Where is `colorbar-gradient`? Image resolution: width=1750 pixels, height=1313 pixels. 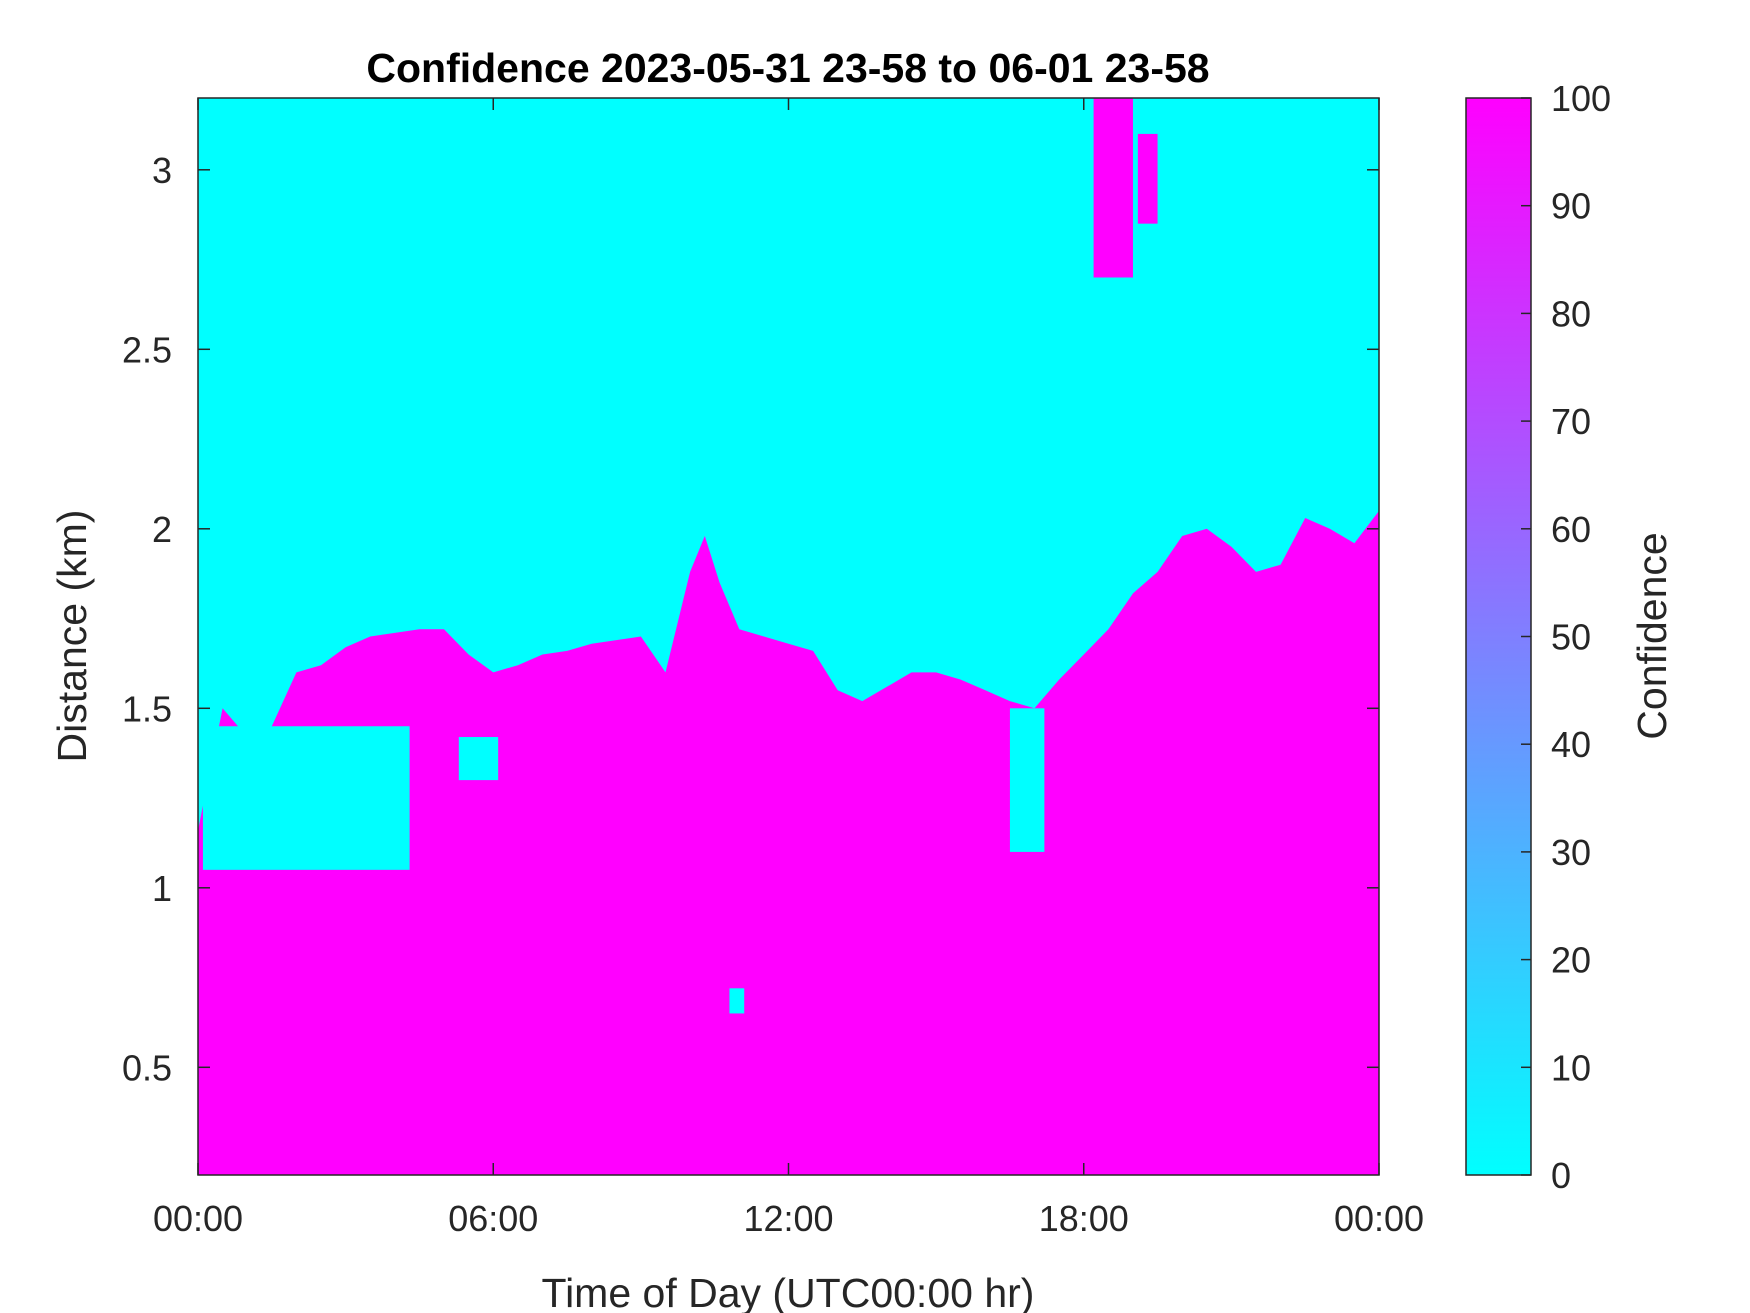
colorbar-gradient is located at coordinates (1498, 636).